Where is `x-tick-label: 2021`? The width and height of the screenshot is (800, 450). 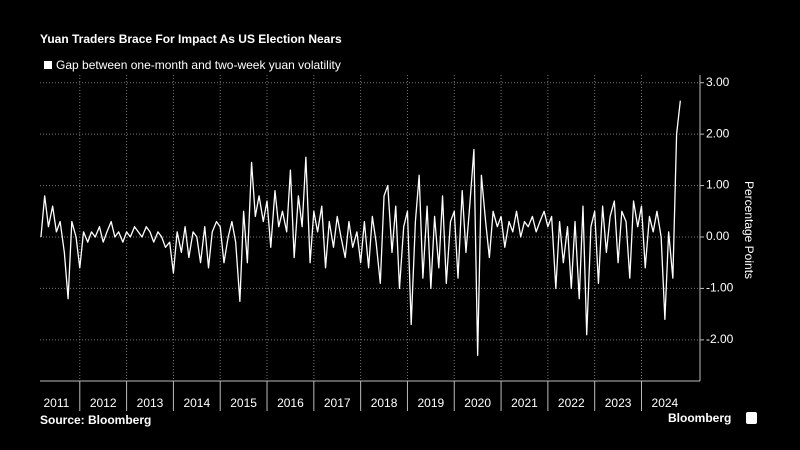 x-tick-label: 2021 is located at coordinates (524, 403).